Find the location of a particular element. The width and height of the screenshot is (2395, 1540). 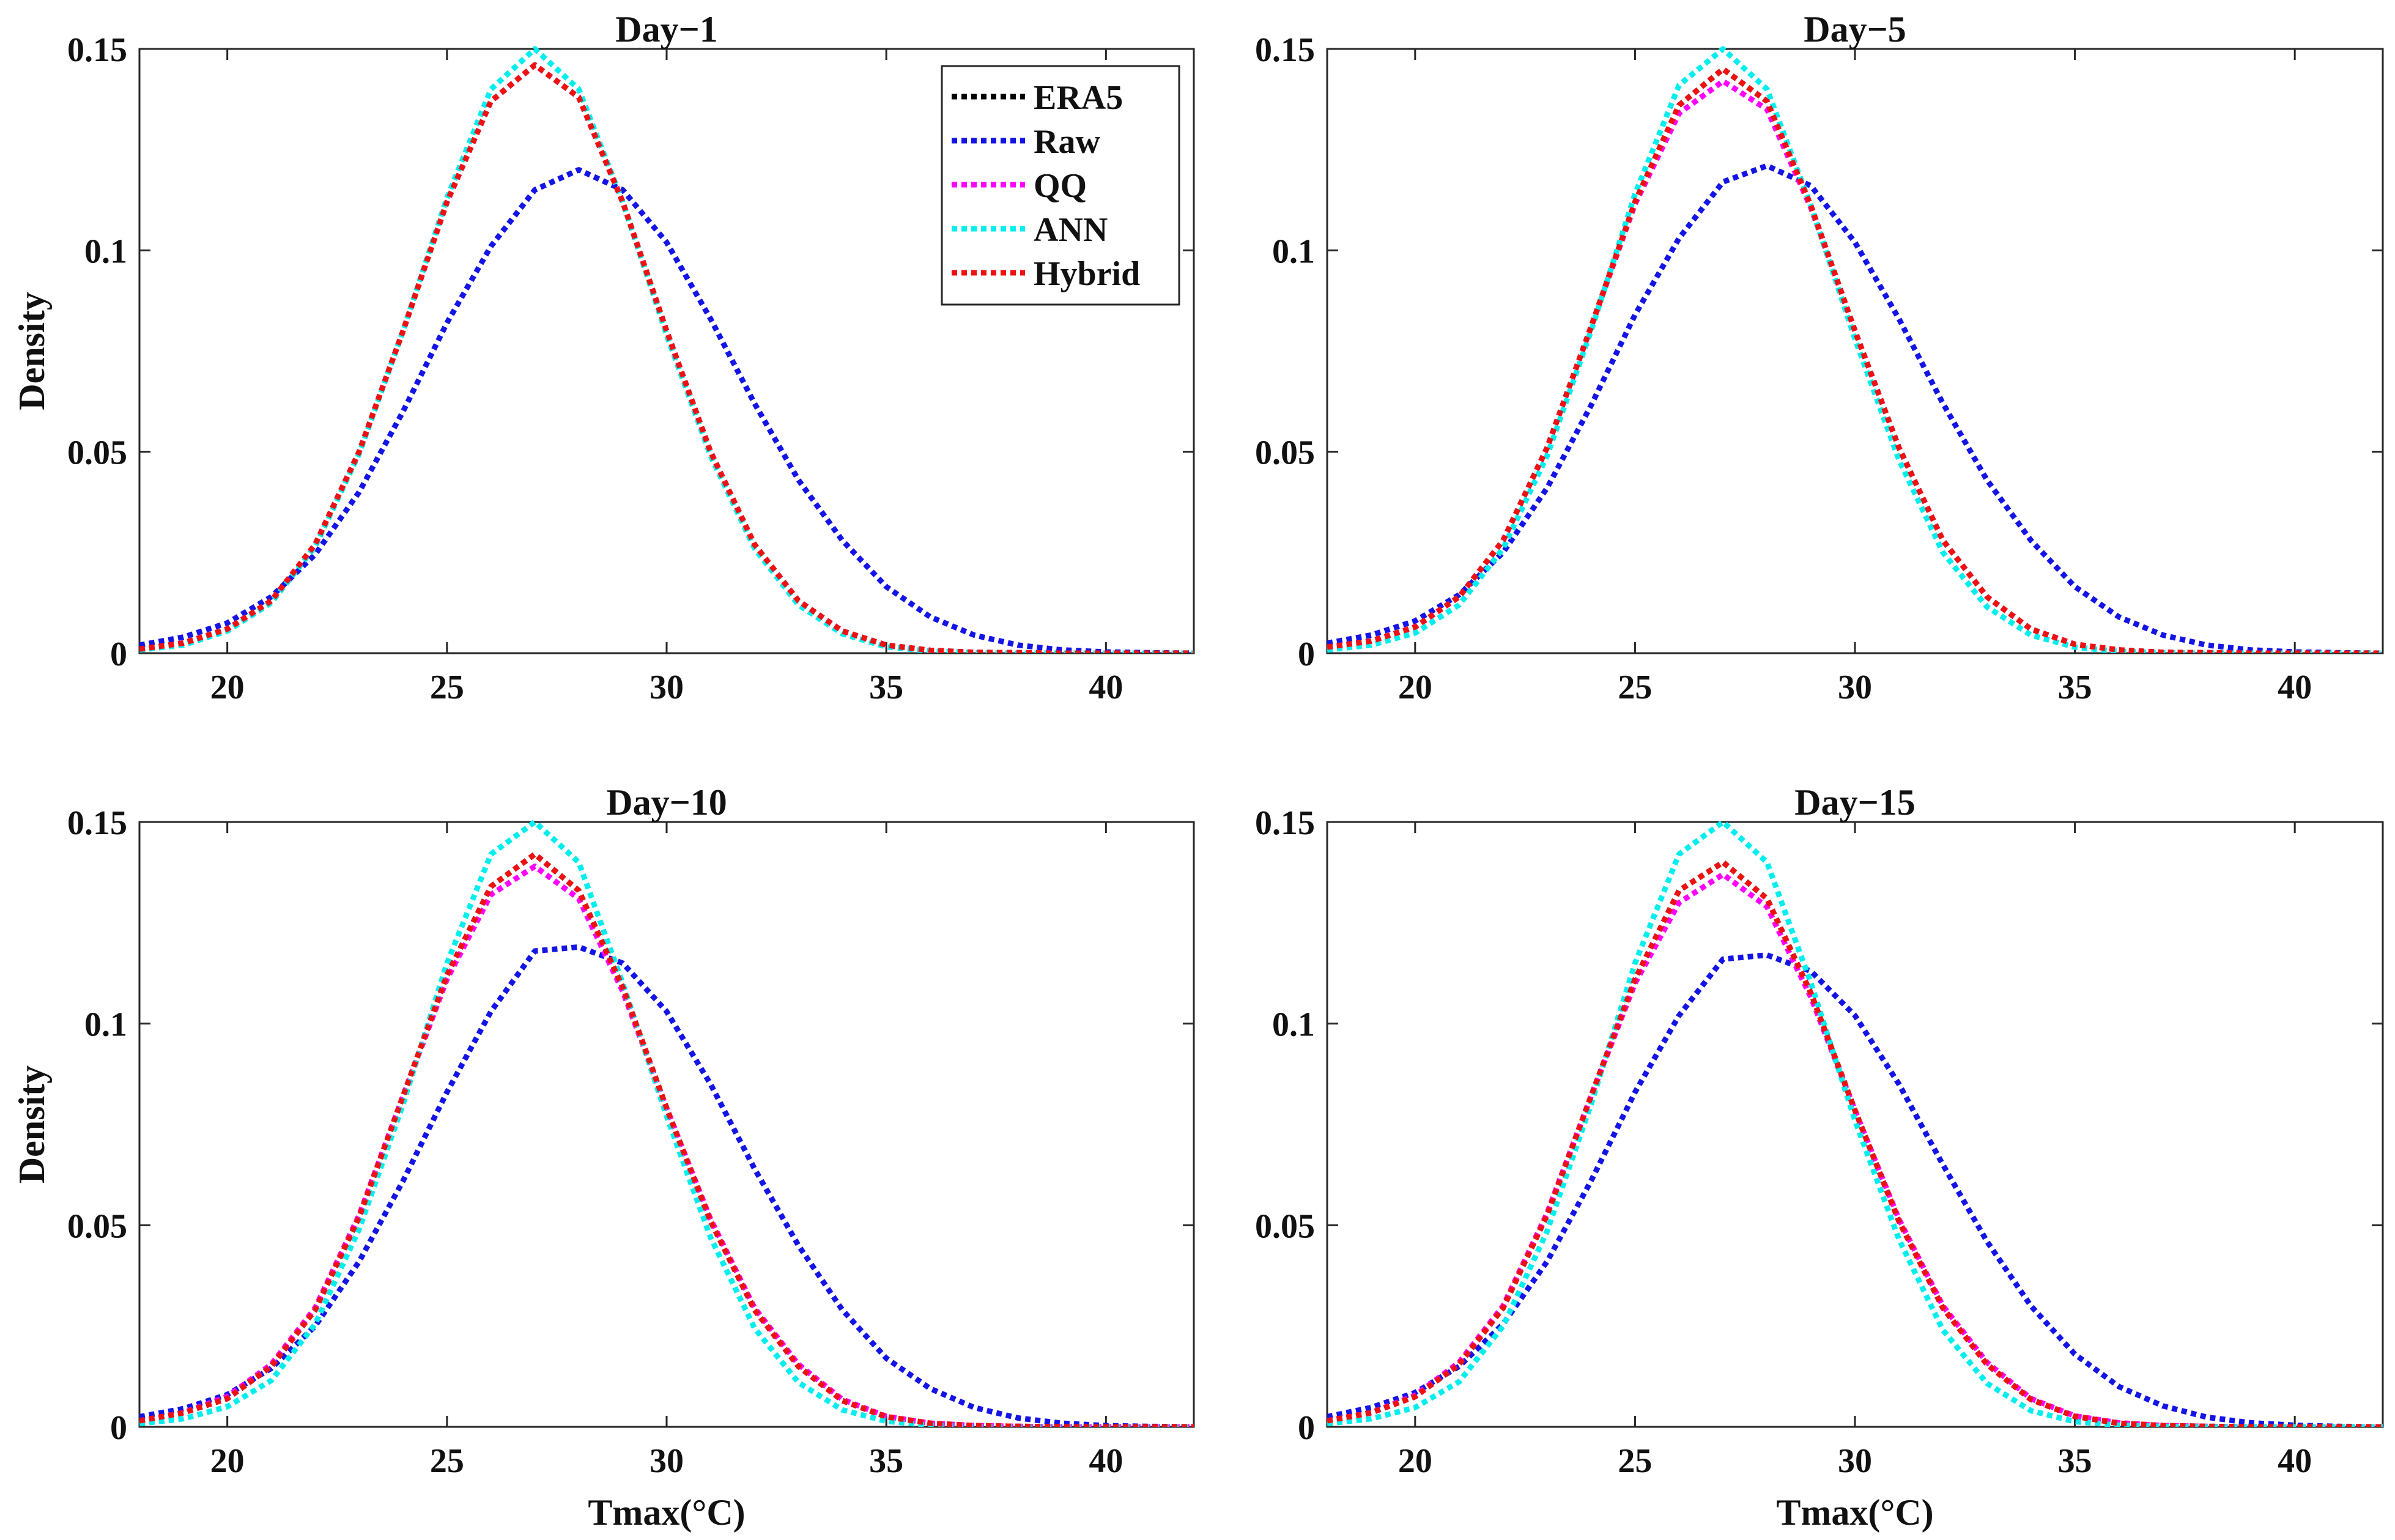

legend-label-hybrid: Hybrid is located at coordinates (1087, 274).